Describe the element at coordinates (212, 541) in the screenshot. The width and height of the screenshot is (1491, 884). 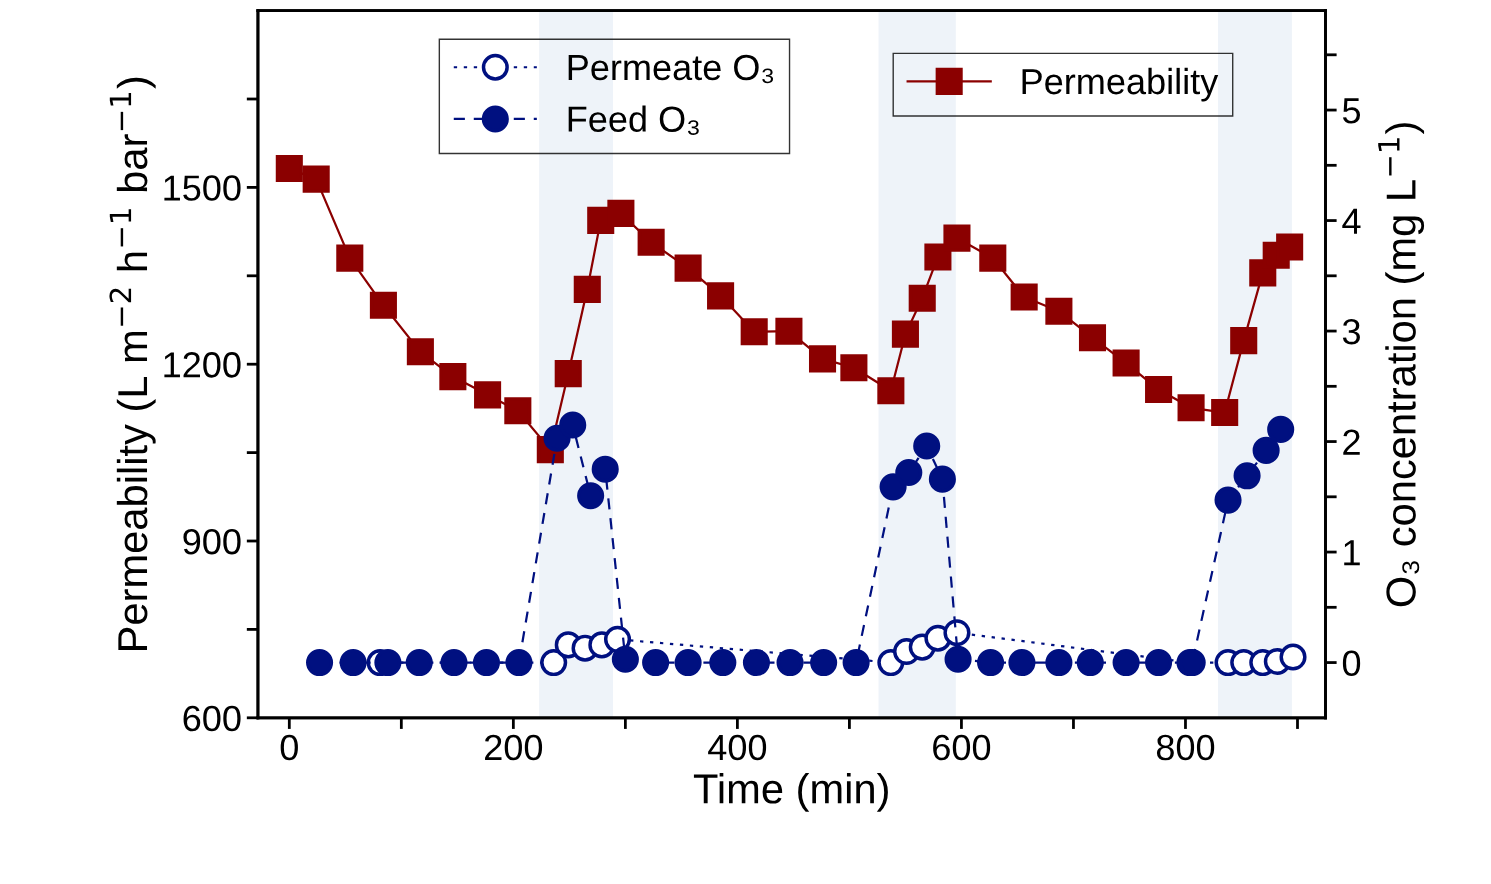
I see `y-tick-label: 900` at that location.